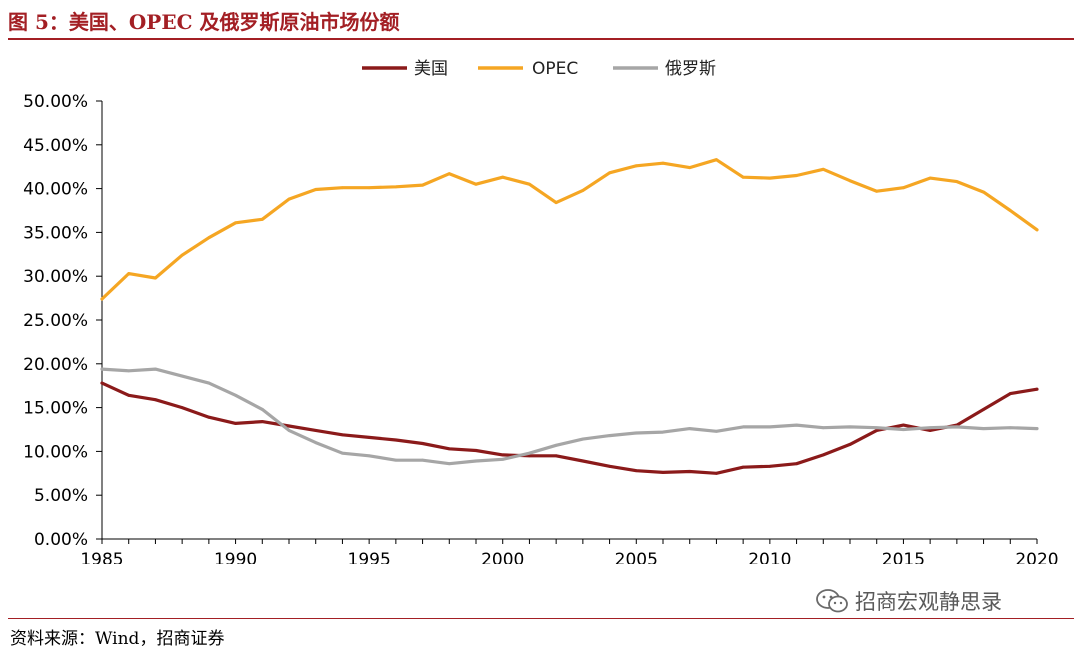 Image resolution: width=1080 pixels, height=653 pixels. Describe the element at coordinates (55, 452) in the screenshot. I see `y-tick-label: 10.00%` at that location.